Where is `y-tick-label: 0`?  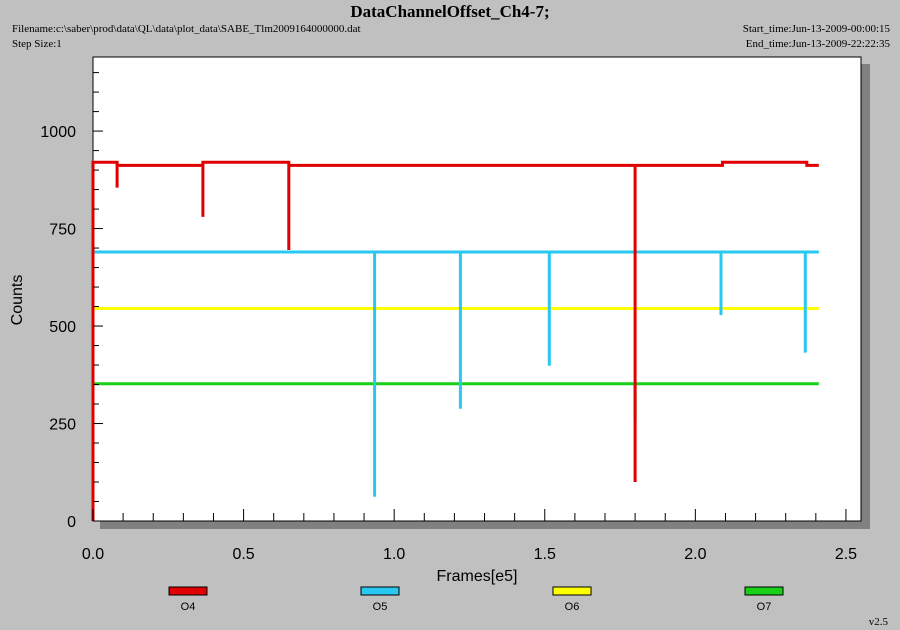 y-tick-label: 0 is located at coordinates (71, 522).